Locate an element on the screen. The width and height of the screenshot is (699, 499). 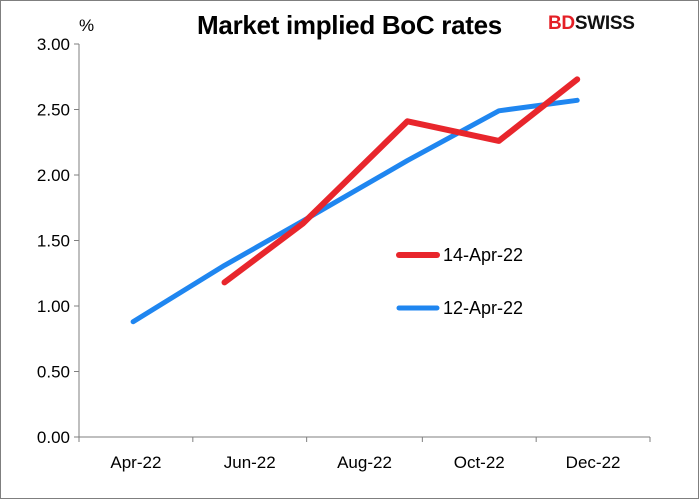
y-tick-label: 1.00 is located at coordinates (53, 306).